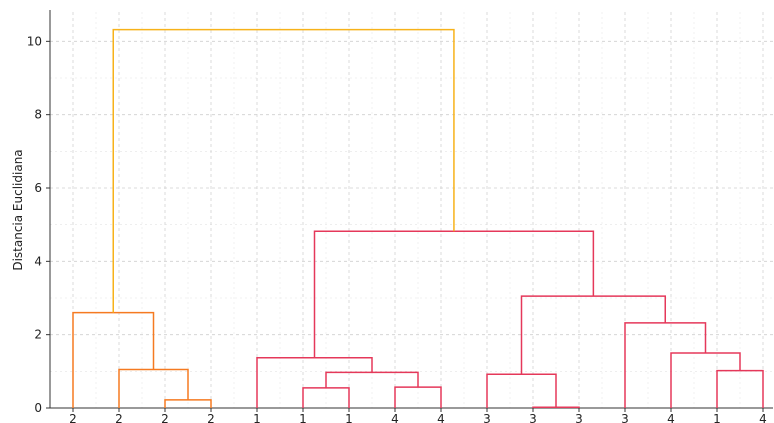  What do you see at coordinates (38, 188) in the screenshot?
I see `y-tick-label: 6` at bounding box center [38, 188].